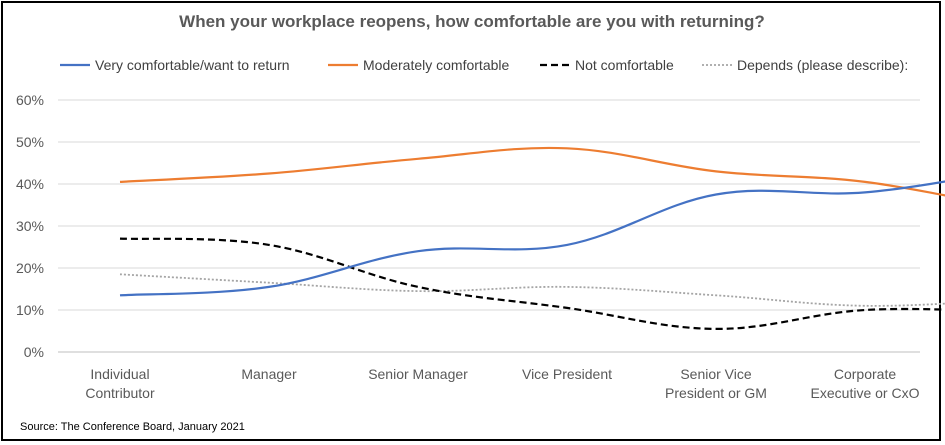 The width and height of the screenshot is (945, 445). Describe the element at coordinates (418, 374) in the screenshot. I see `x-tick-label: Senior Manager` at that location.